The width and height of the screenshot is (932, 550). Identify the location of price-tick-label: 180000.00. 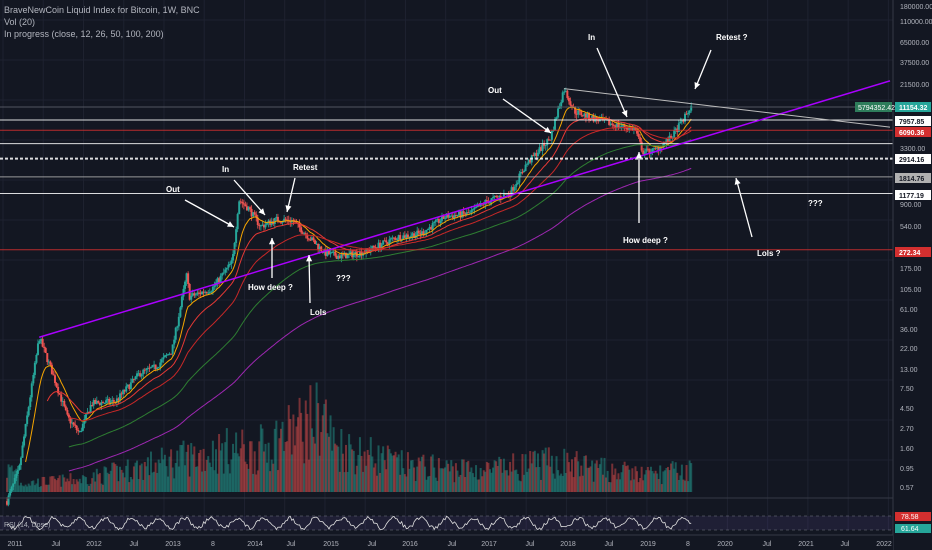
(916, 7).